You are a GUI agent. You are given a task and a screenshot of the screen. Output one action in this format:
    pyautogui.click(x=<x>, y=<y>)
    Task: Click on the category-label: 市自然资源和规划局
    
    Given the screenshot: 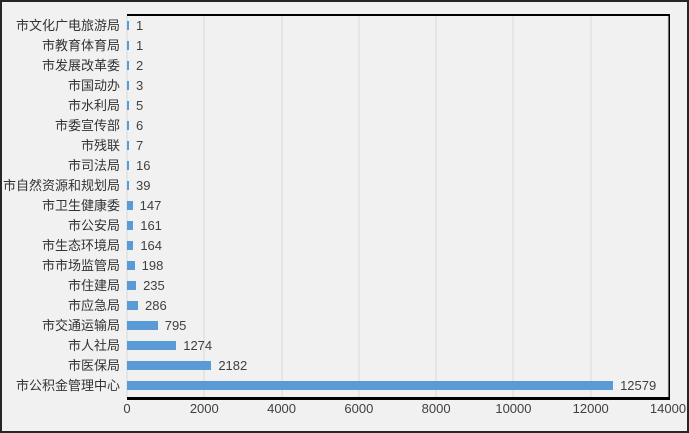 What is the action you would take?
    pyautogui.click(x=61, y=186)
    